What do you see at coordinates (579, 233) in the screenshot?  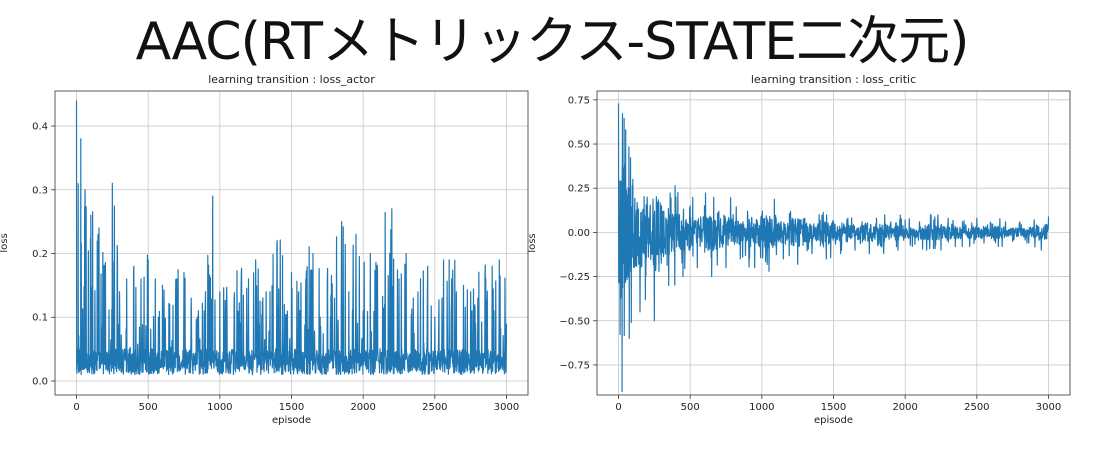 I see `y-tick-label: 0.00` at bounding box center [579, 233].